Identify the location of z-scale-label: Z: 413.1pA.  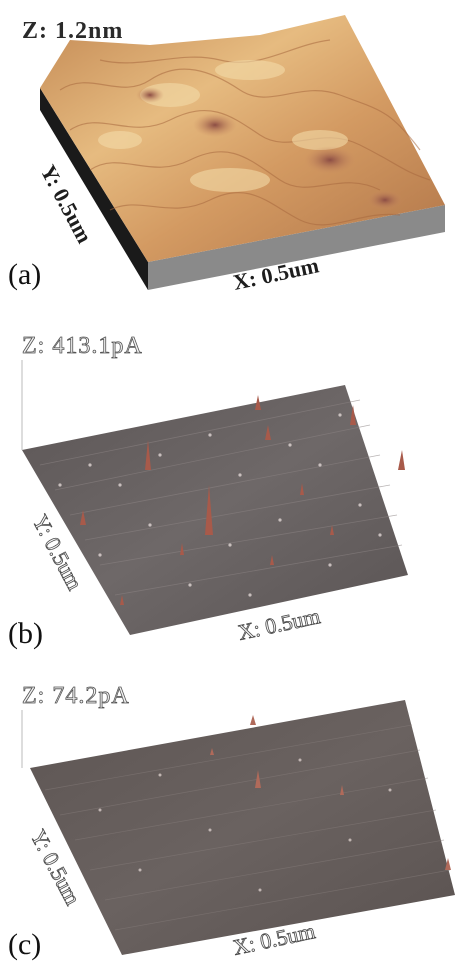
(82, 346).